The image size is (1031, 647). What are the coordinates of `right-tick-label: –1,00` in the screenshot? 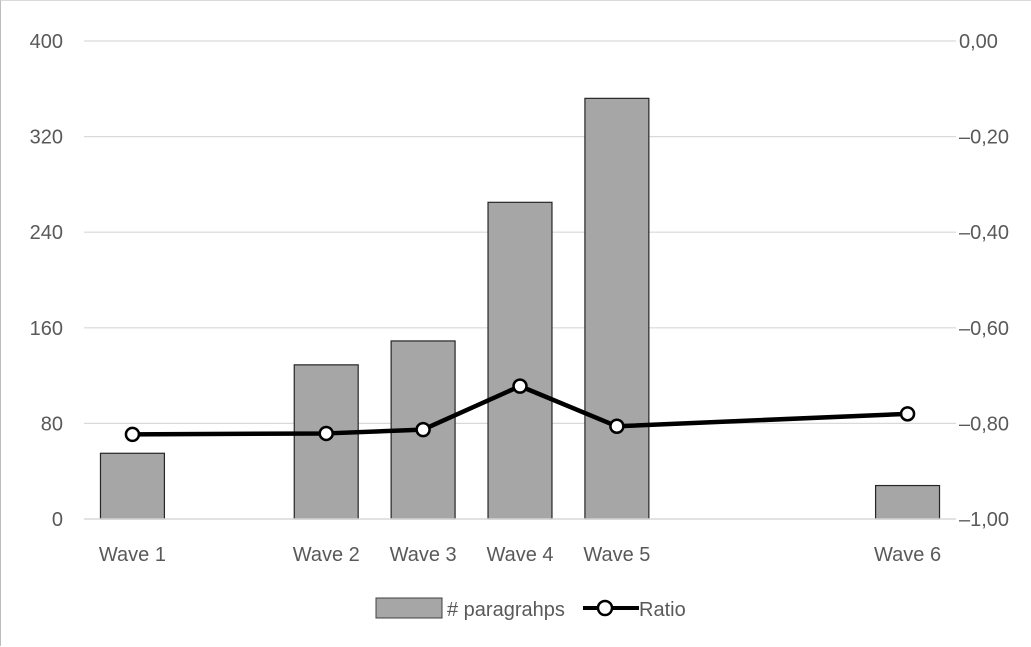 It's located at (984, 520).